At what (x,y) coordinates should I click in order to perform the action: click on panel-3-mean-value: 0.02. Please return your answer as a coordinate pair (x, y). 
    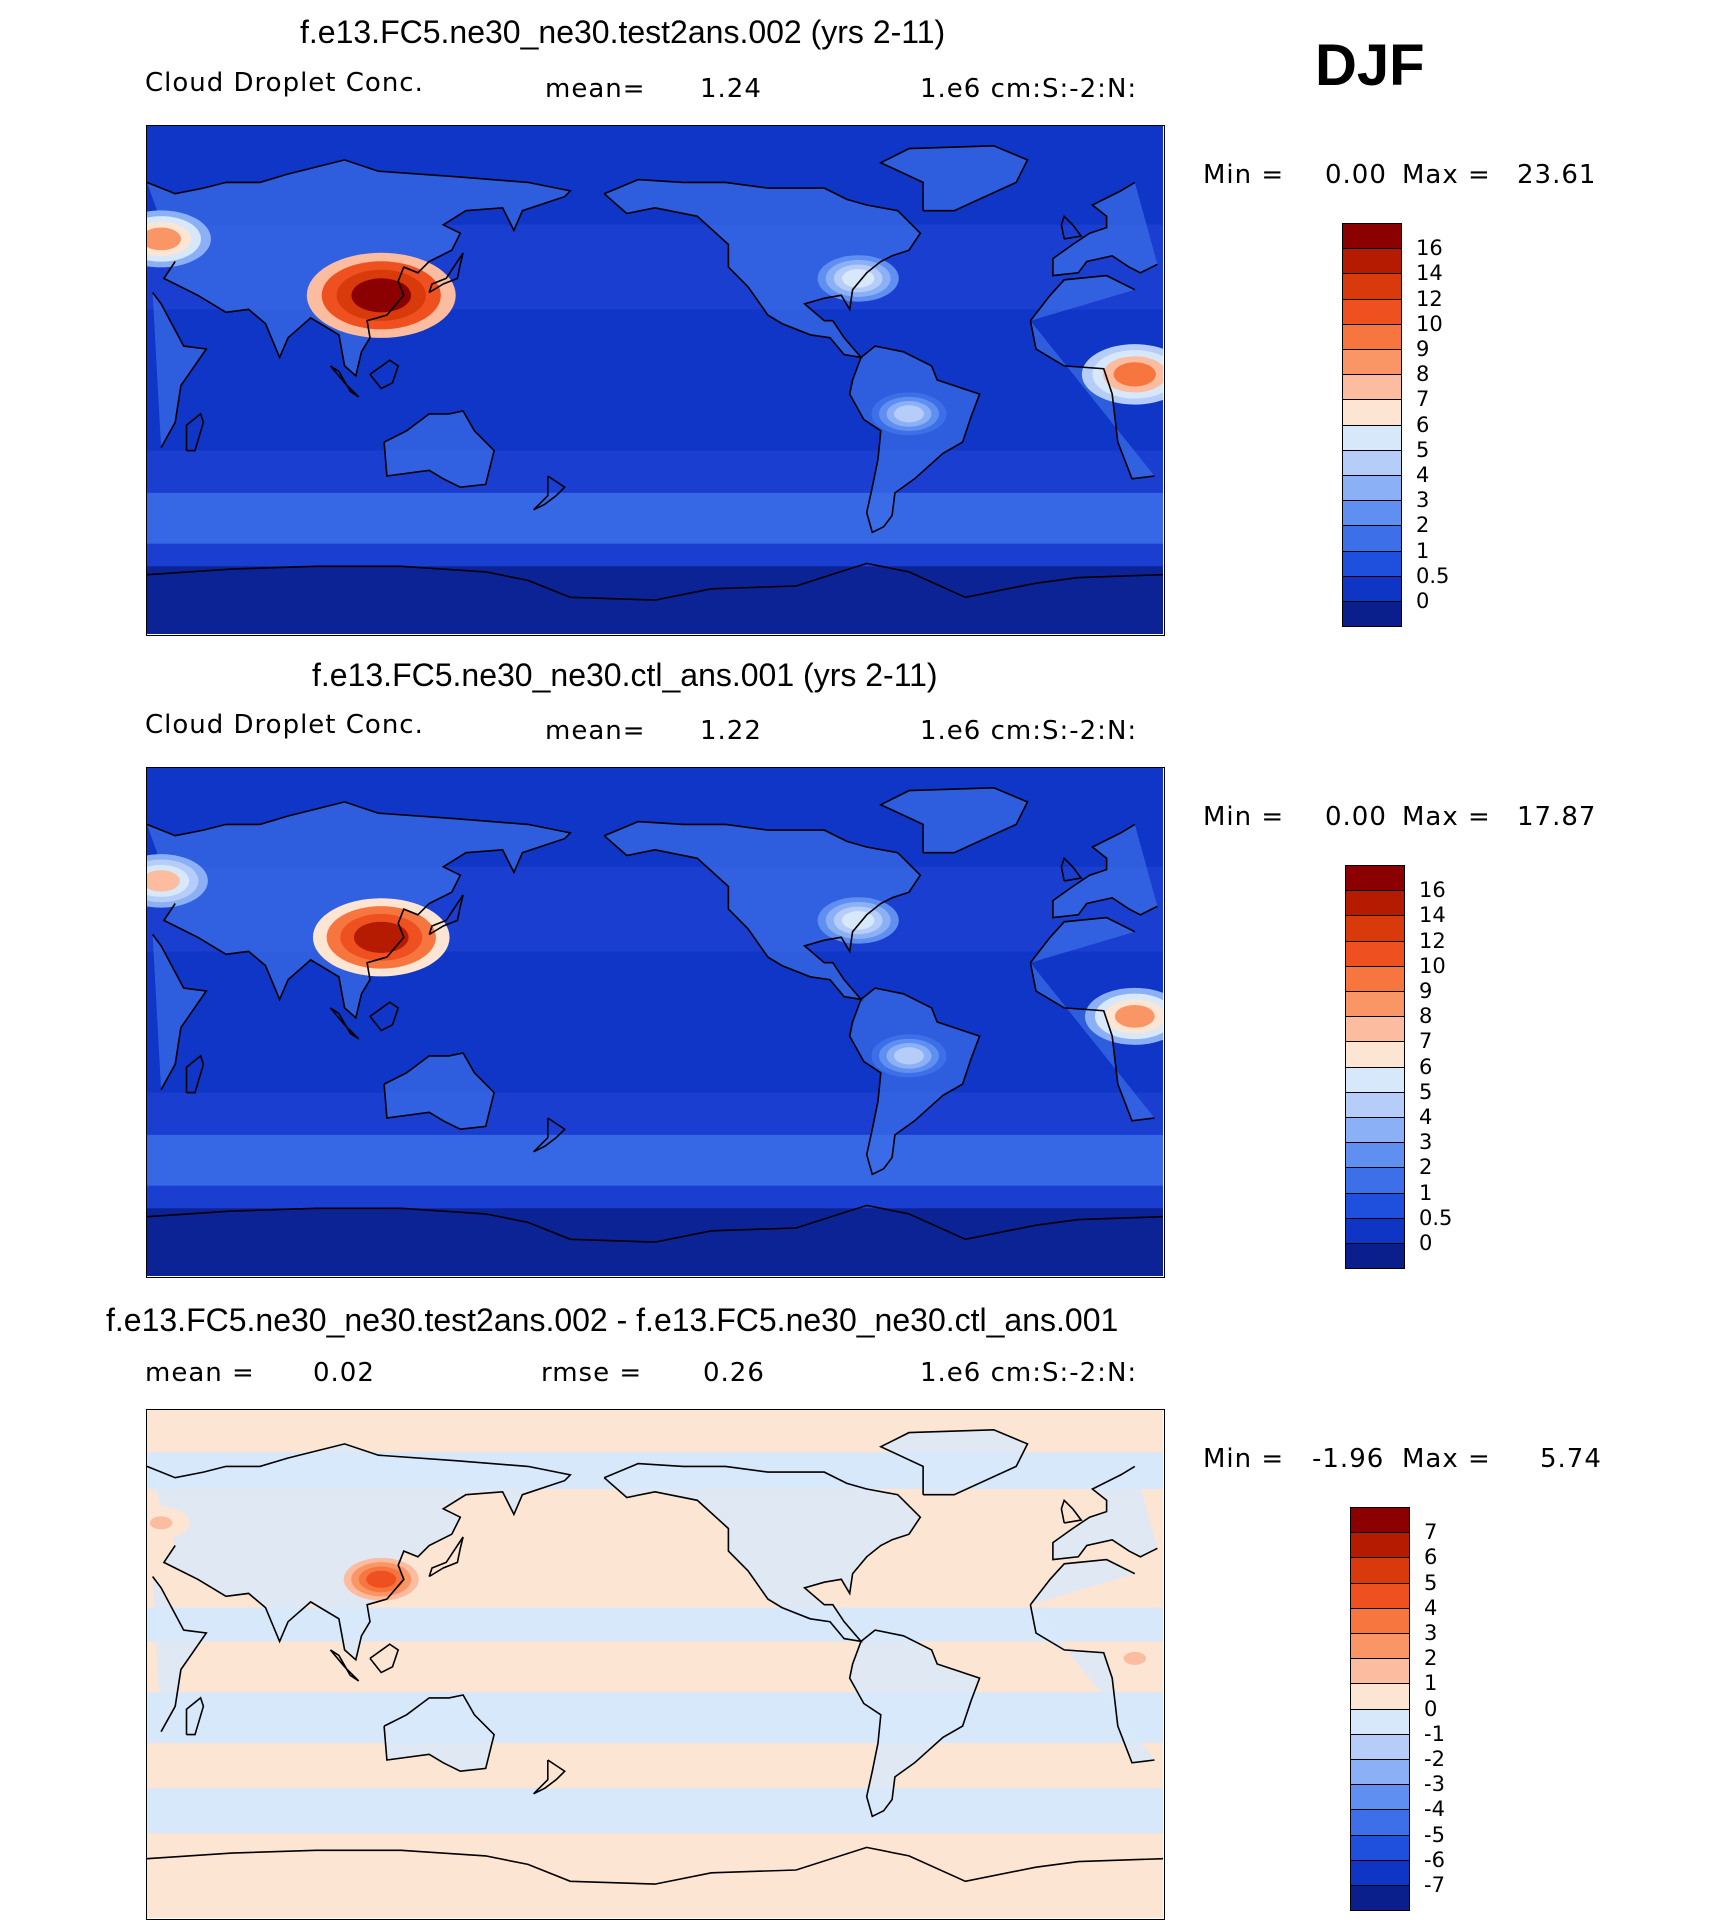
    Looking at the image, I should click on (344, 1373).